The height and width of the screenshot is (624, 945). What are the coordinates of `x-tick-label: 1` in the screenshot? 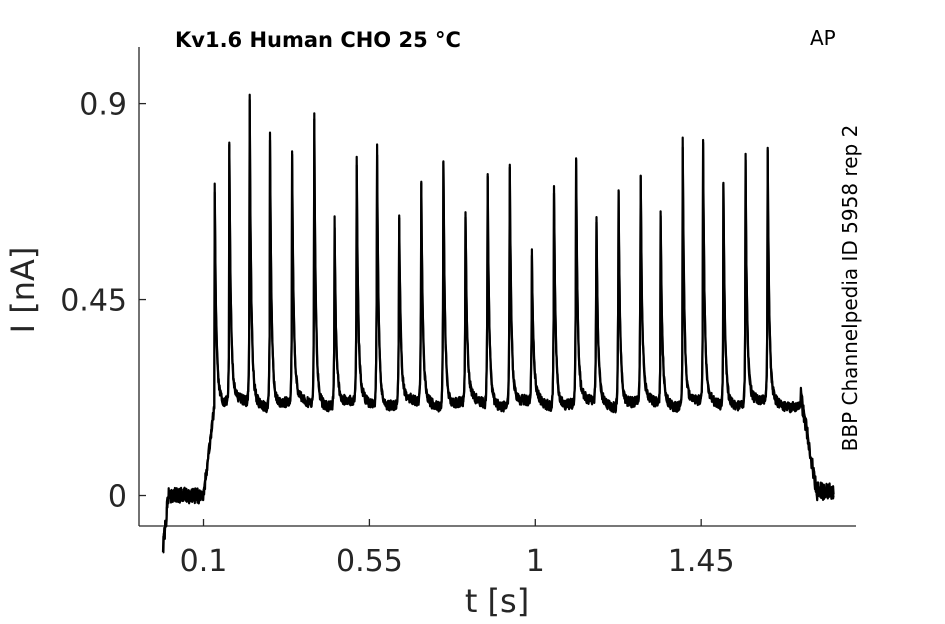 It's located at (535, 561).